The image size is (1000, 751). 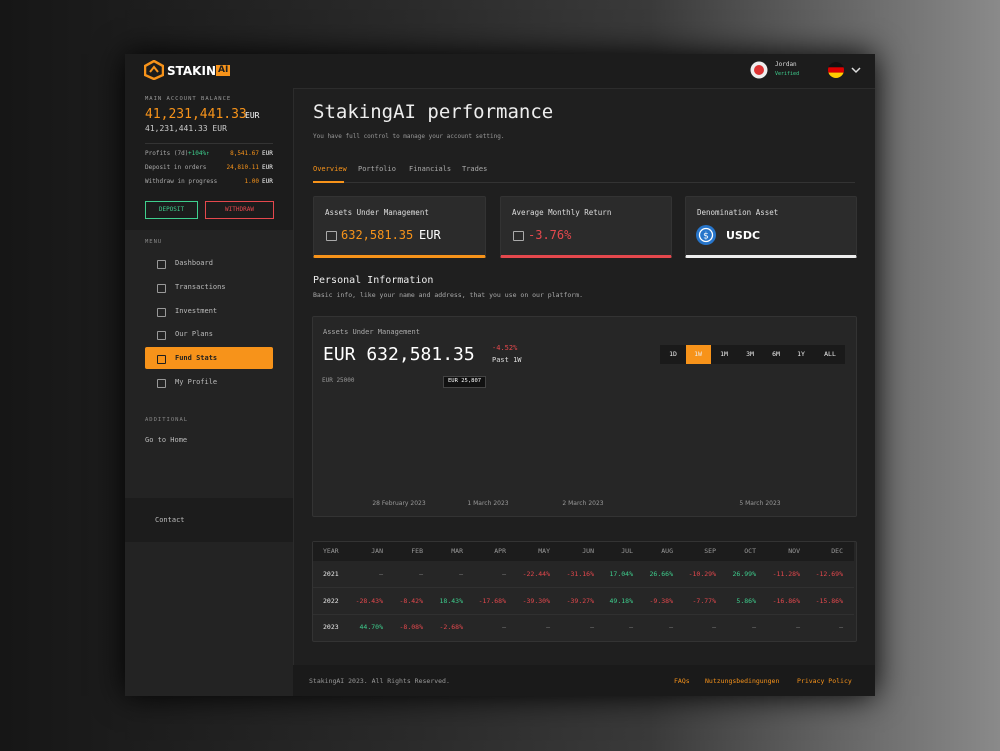 What do you see at coordinates (580, 600) in the screenshot?
I see `table-cell: -39.27%` at bounding box center [580, 600].